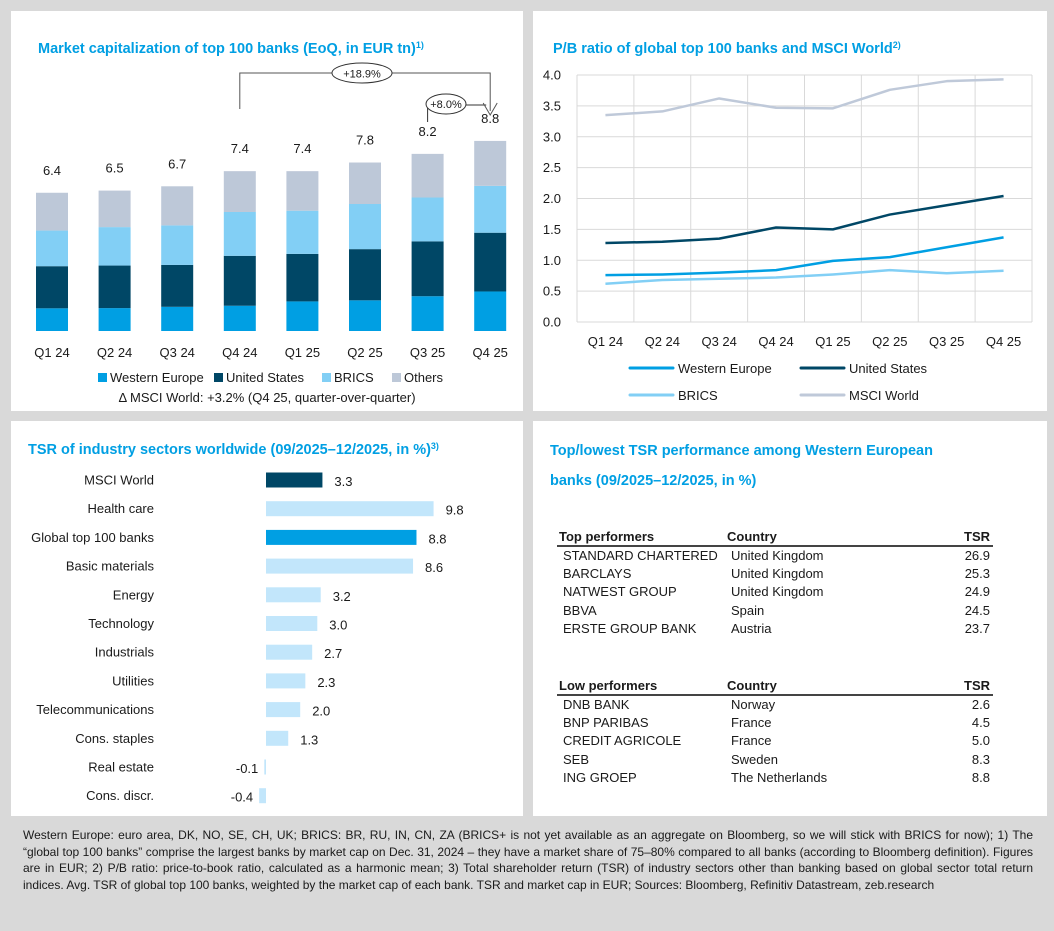 This screenshot has width=1054, height=931. I want to click on value-label-basic-materials: 8.6, so click(434, 567).